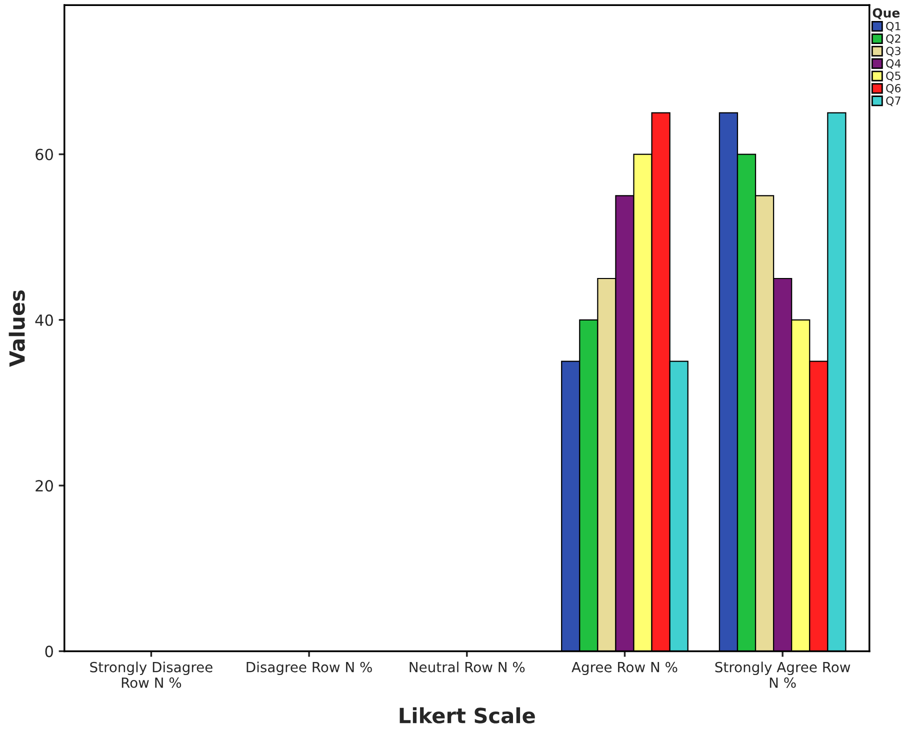  What do you see at coordinates (467, 667) in the screenshot?
I see `x-tick-label: Neutral Row N %` at bounding box center [467, 667].